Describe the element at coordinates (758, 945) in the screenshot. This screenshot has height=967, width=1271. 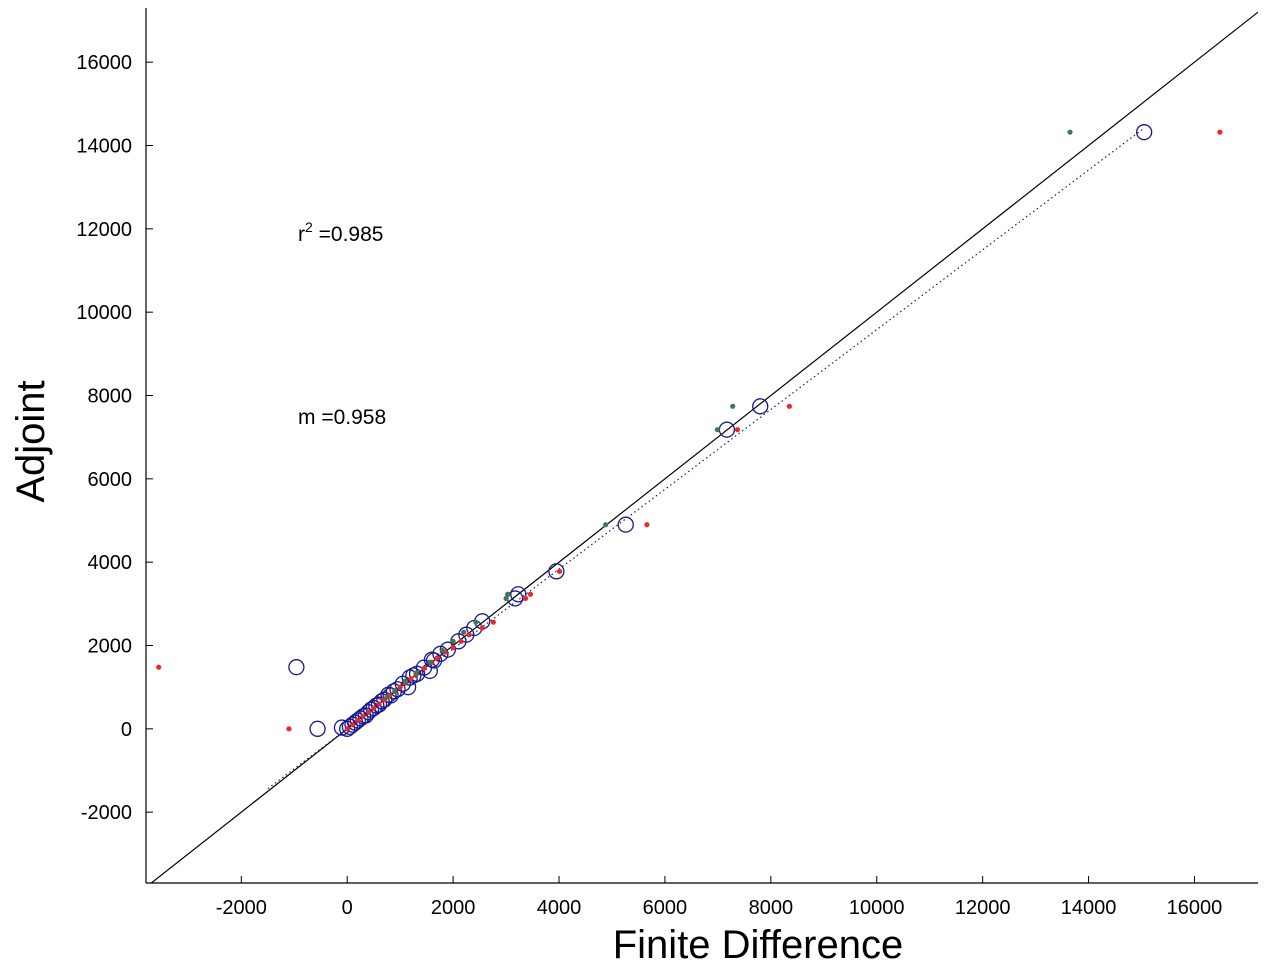
I see `x-axis-title: Finite Difference` at that location.